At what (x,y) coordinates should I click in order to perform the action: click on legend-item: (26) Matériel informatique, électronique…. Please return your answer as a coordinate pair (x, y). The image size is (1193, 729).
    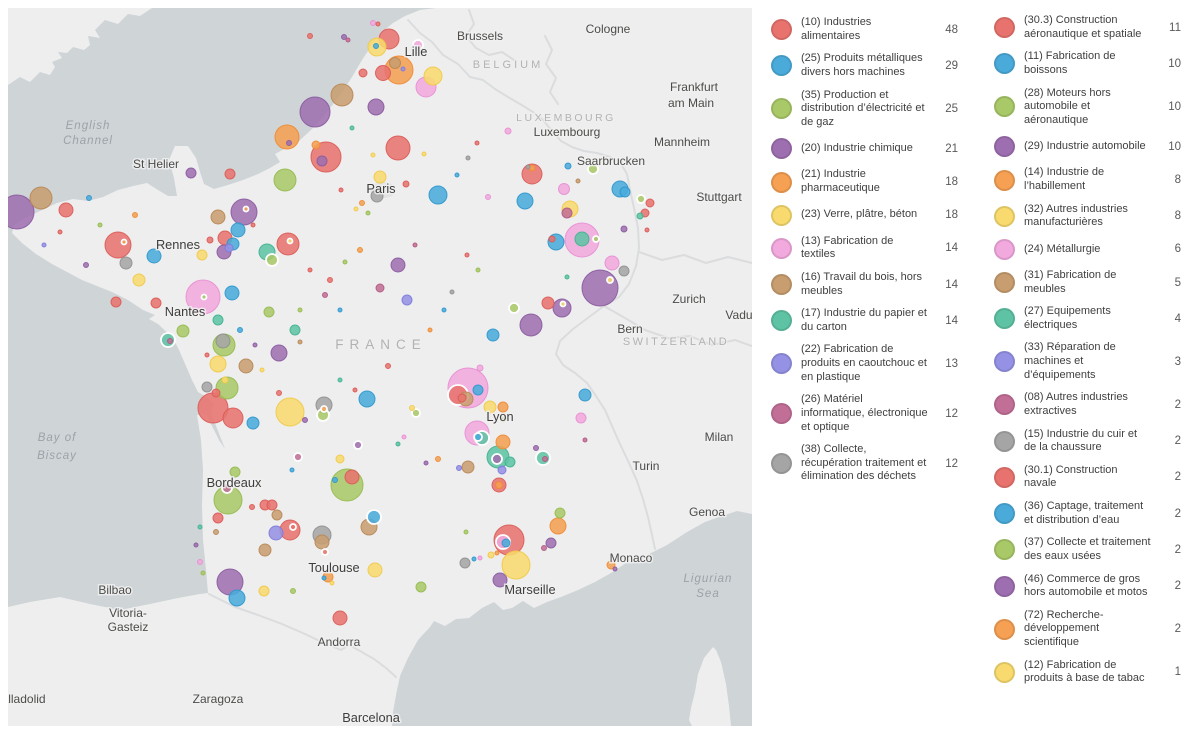
    Looking at the image, I should click on (871, 413).